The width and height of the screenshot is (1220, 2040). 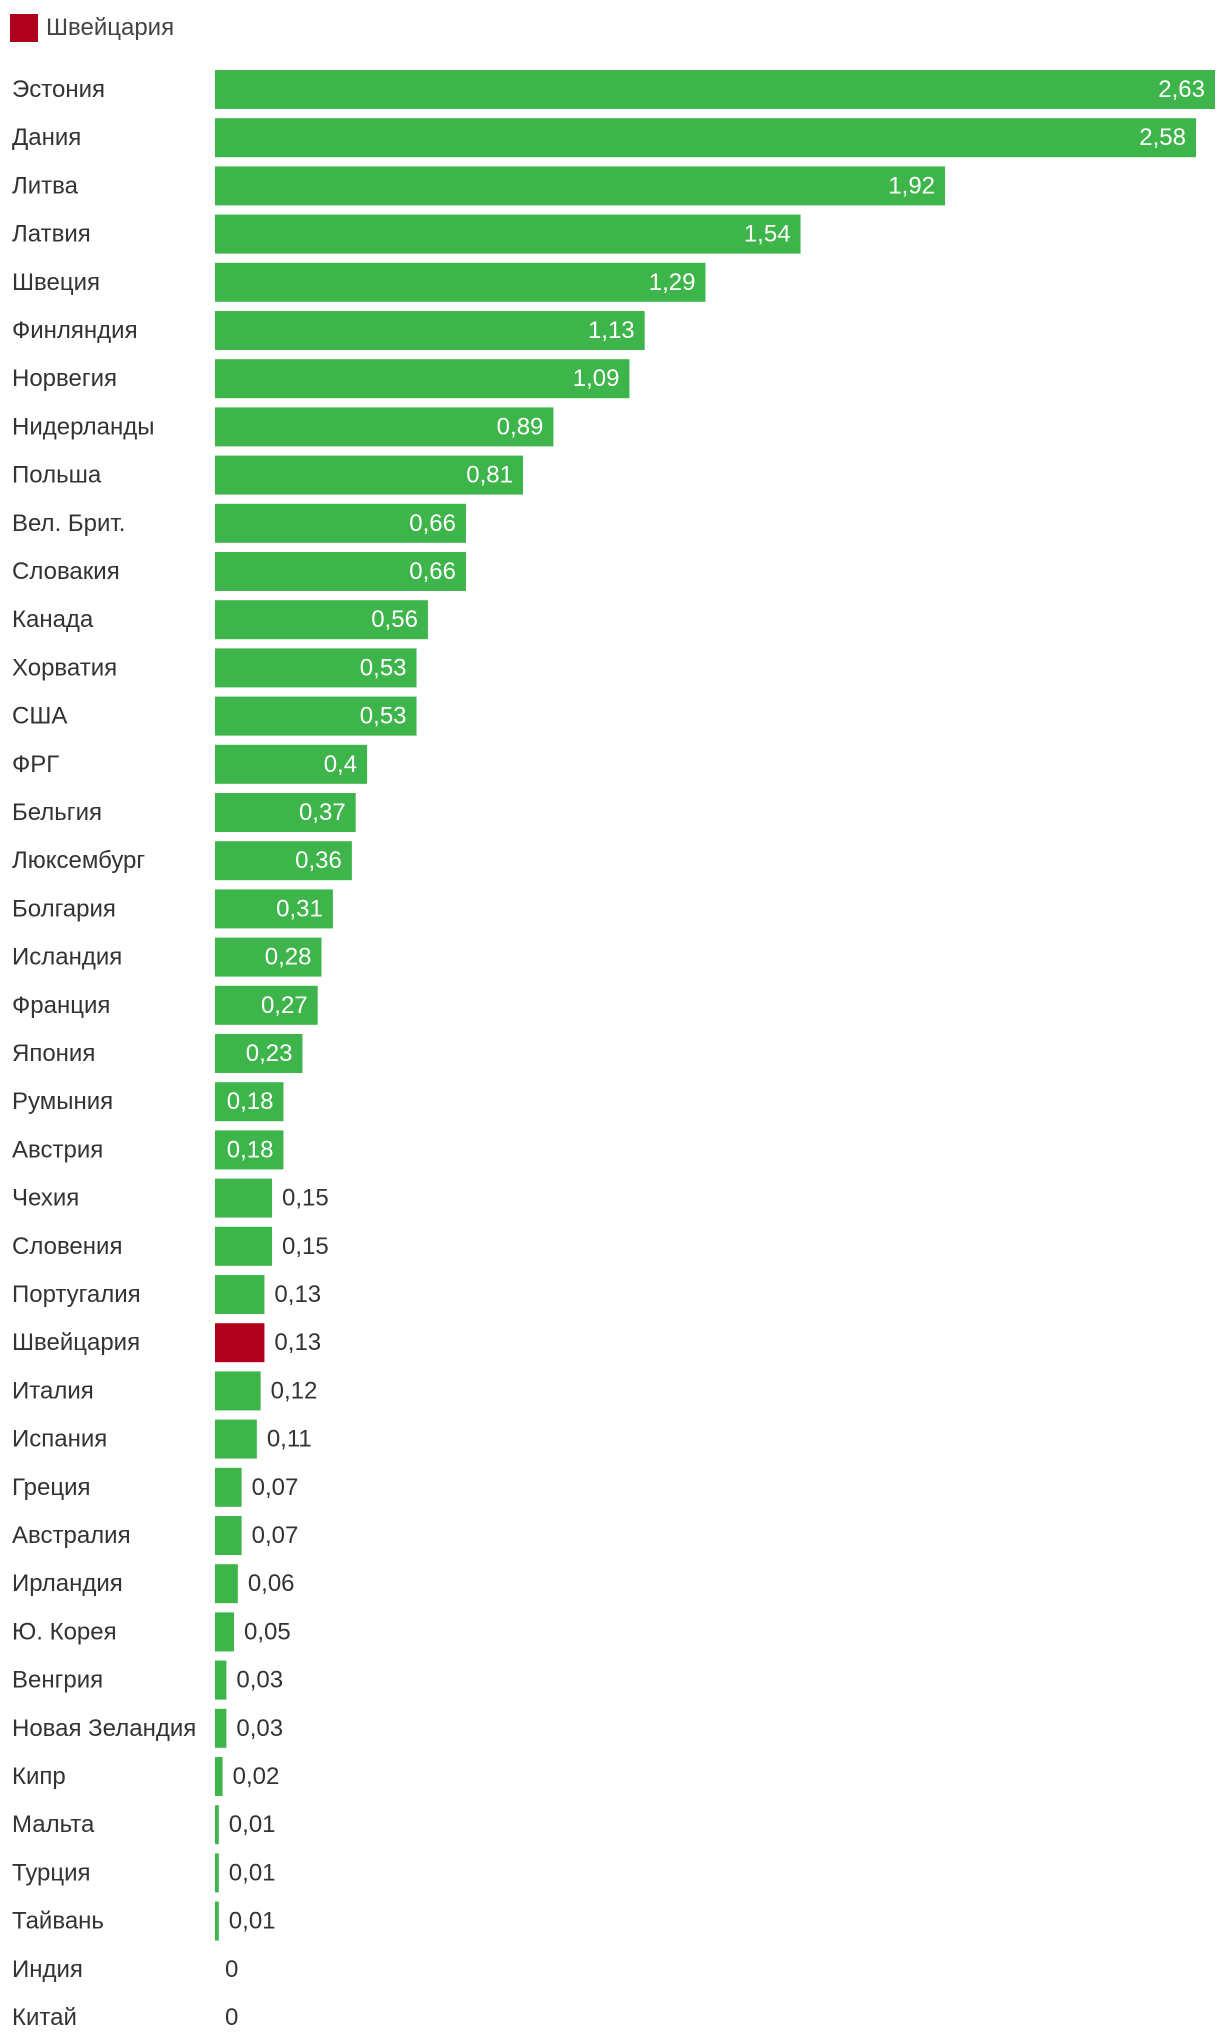 I want to click on category-label: Эстония, so click(x=58, y=89).